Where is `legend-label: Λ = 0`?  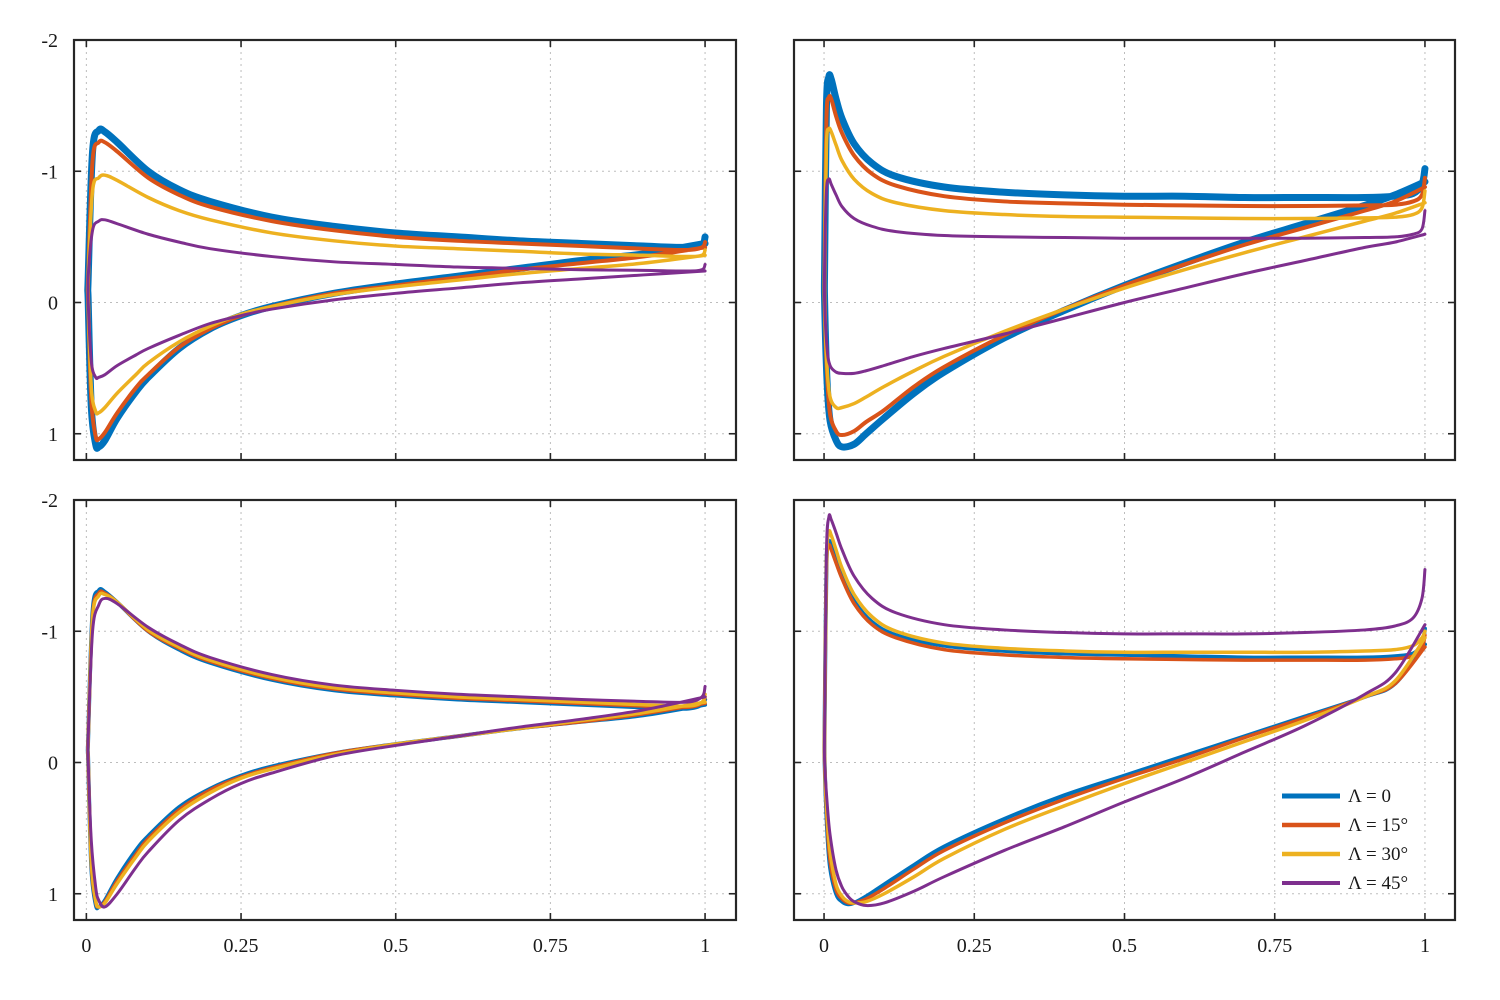
legend-label: Λ = 0 is located at coordinates (1369, 796).